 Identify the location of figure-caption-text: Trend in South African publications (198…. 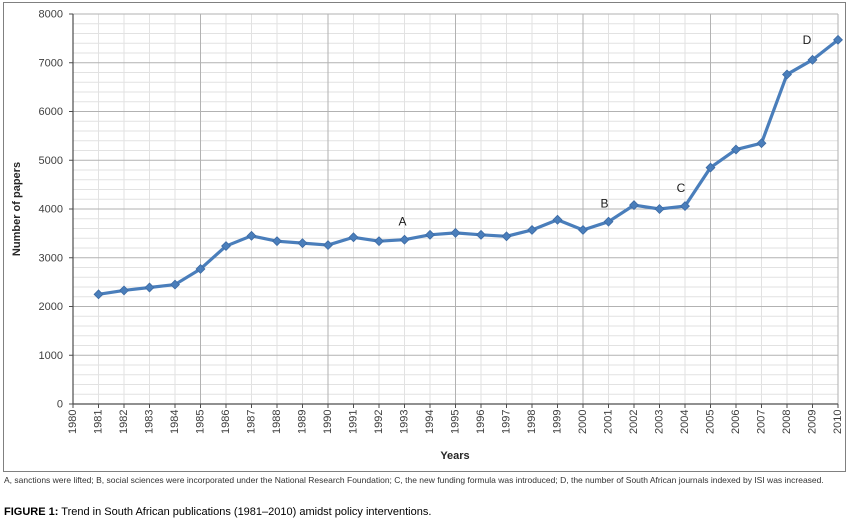
(246, 512).